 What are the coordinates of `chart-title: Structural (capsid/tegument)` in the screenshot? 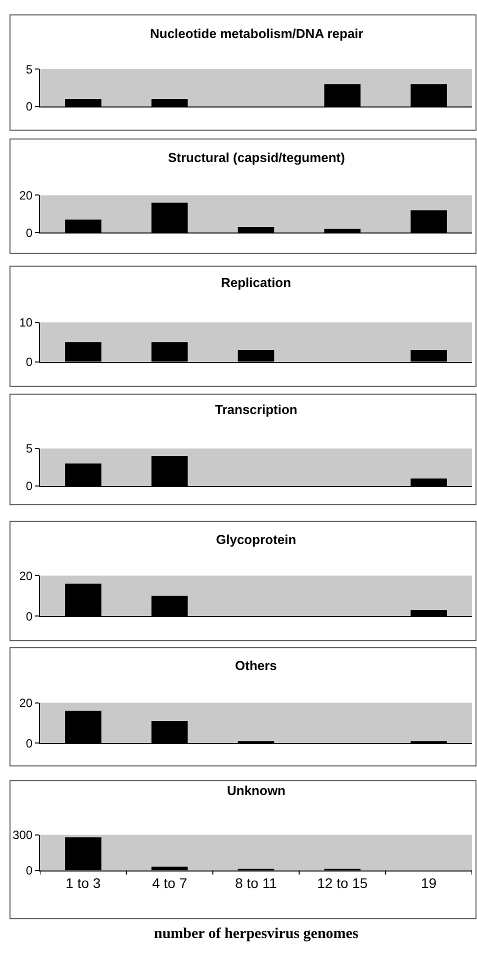 It's located at (256, 157).